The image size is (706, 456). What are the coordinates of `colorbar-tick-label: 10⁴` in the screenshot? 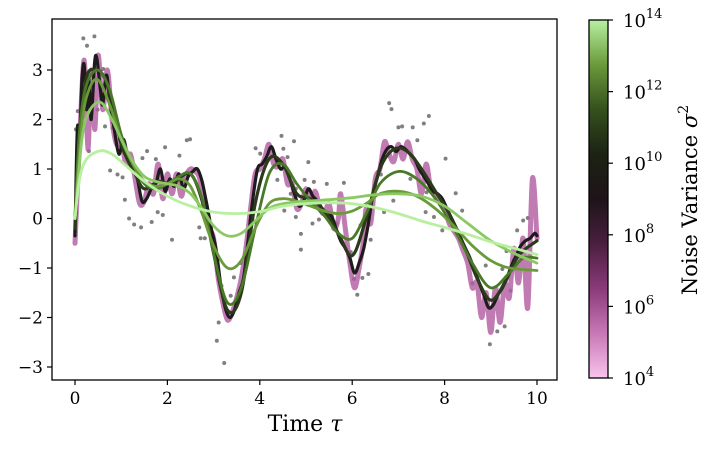 It's located at (638, 377).